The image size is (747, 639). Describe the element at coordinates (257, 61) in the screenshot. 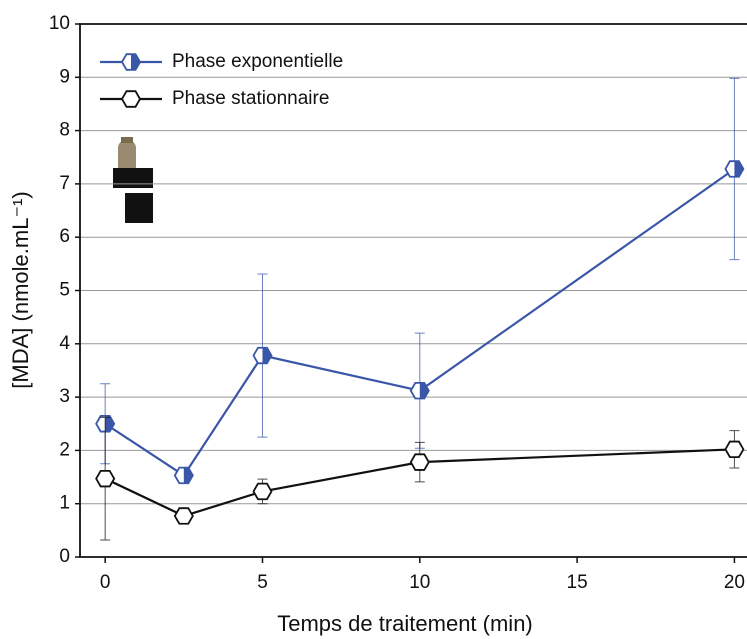

I see `legend-label: Phase exponentielle` at that location.